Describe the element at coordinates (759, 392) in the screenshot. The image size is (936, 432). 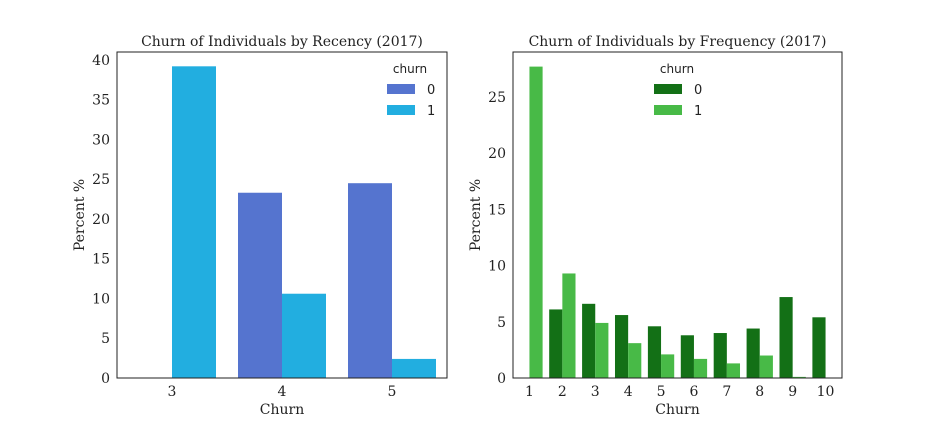
I see `frequency-xtick-label: 8` at that location.